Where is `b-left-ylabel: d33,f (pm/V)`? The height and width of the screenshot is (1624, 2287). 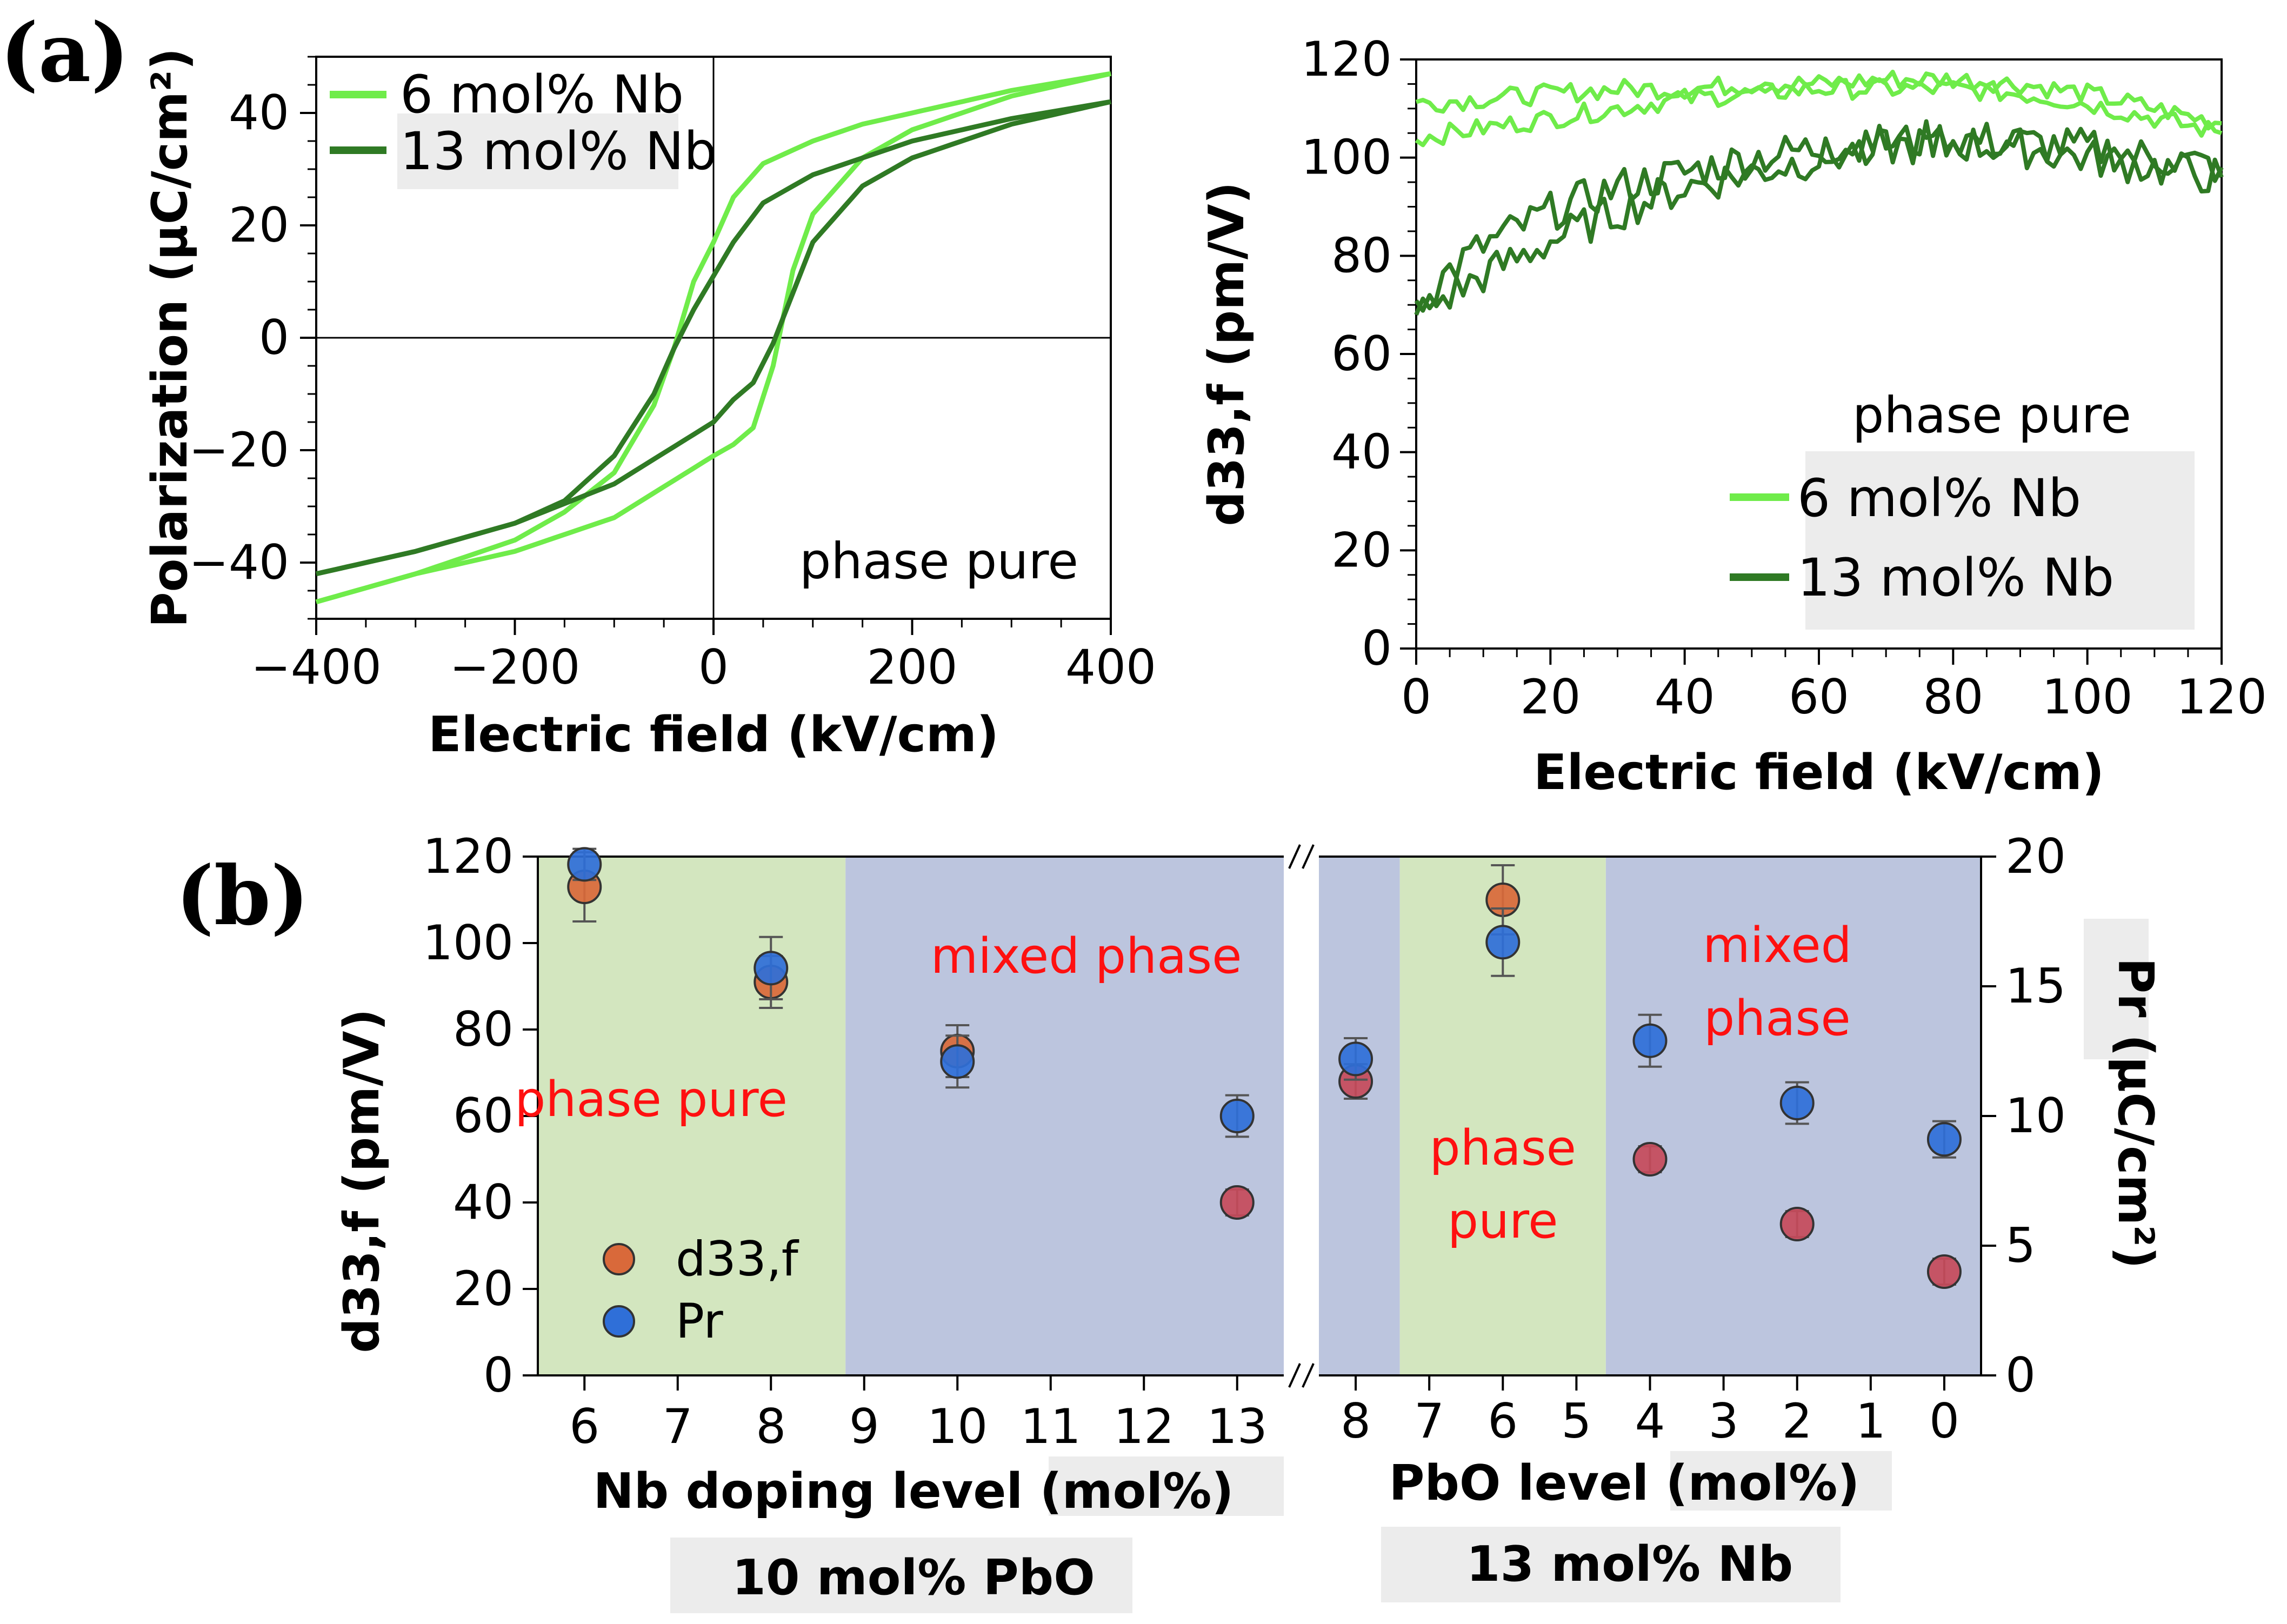
b-left-ylabel: d33,f (pm/V) is located at coordinates (362, 1180).